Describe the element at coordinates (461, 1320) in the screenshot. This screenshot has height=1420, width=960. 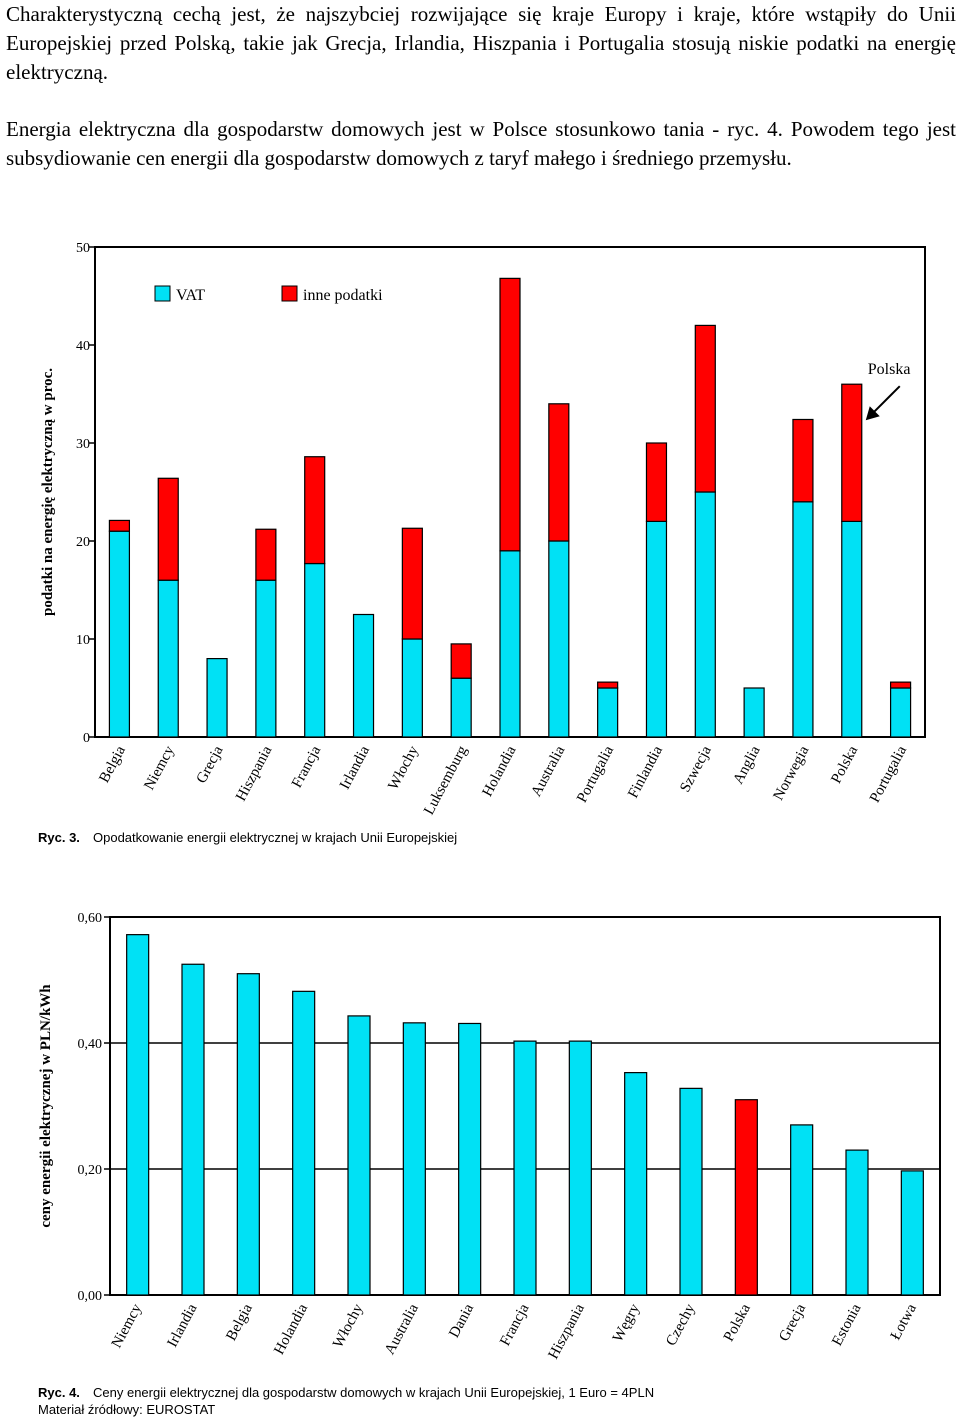
I see `x-category-label: Dania` at that location.